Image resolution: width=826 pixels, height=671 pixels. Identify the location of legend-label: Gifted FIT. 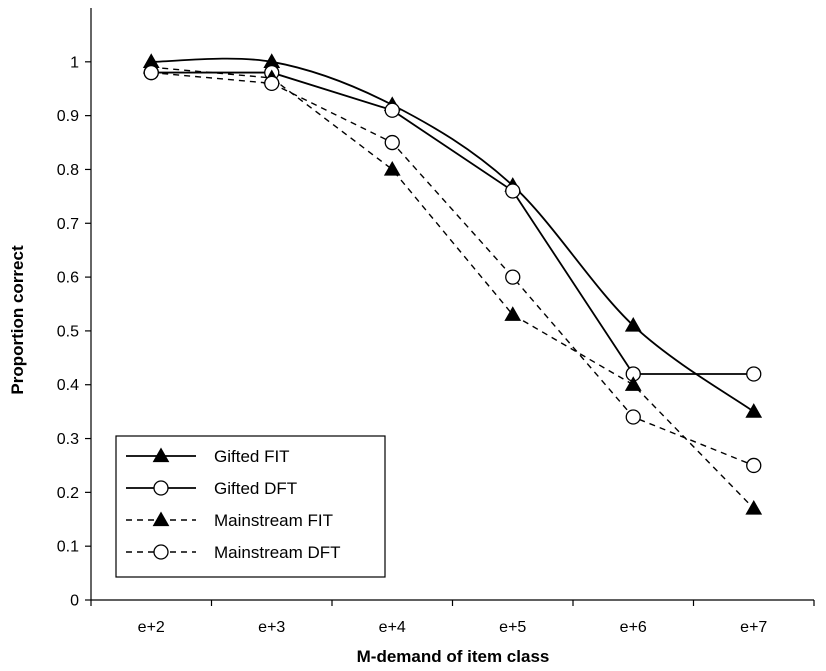
(252, 456).